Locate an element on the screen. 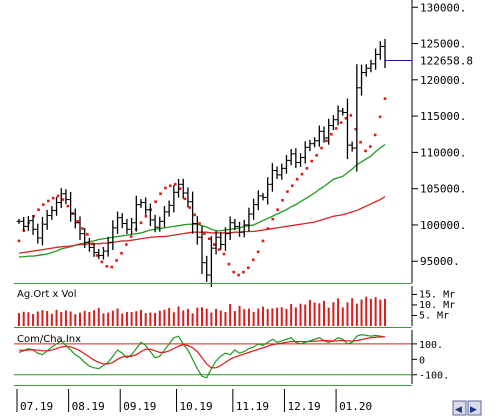 The width and height of the screenshot is (497, 418). scroll-right-button is located at coordinates (474, 408).